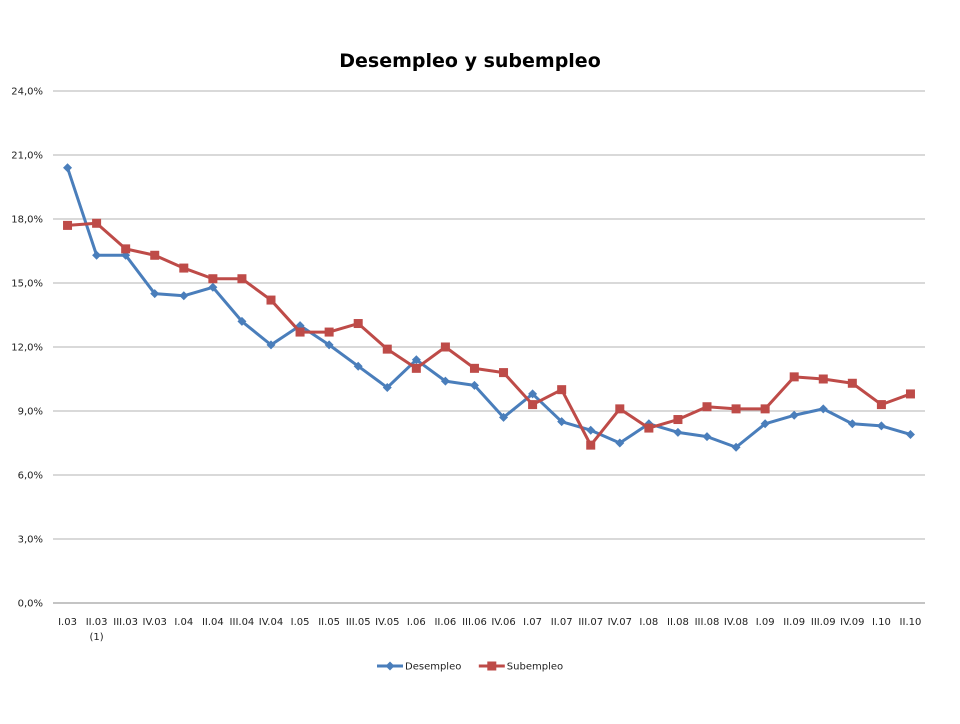 This screenshot has height=724, width=960. What do you see at coordinates (213, 622) in the screenshot?
I see `x-tick-label: II.04` at bounding box center [213, 622].